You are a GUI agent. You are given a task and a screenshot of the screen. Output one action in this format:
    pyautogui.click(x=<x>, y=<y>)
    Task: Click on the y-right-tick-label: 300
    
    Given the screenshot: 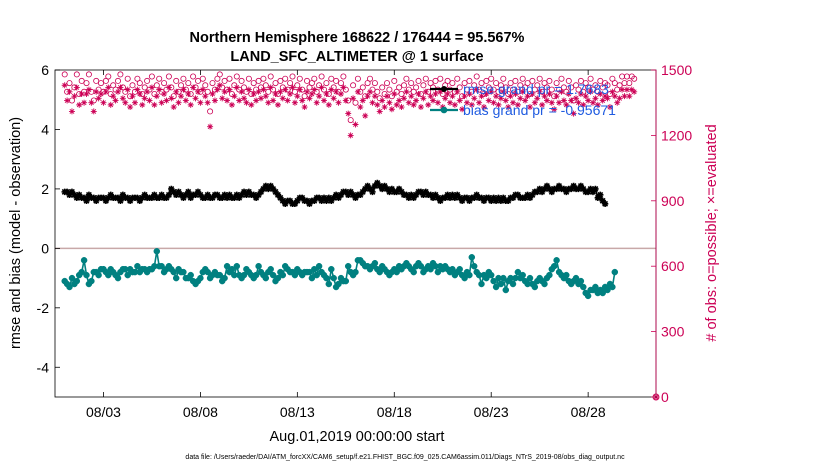 What is the action you would take?
    pyautogui.click(x=673, y=332)
    